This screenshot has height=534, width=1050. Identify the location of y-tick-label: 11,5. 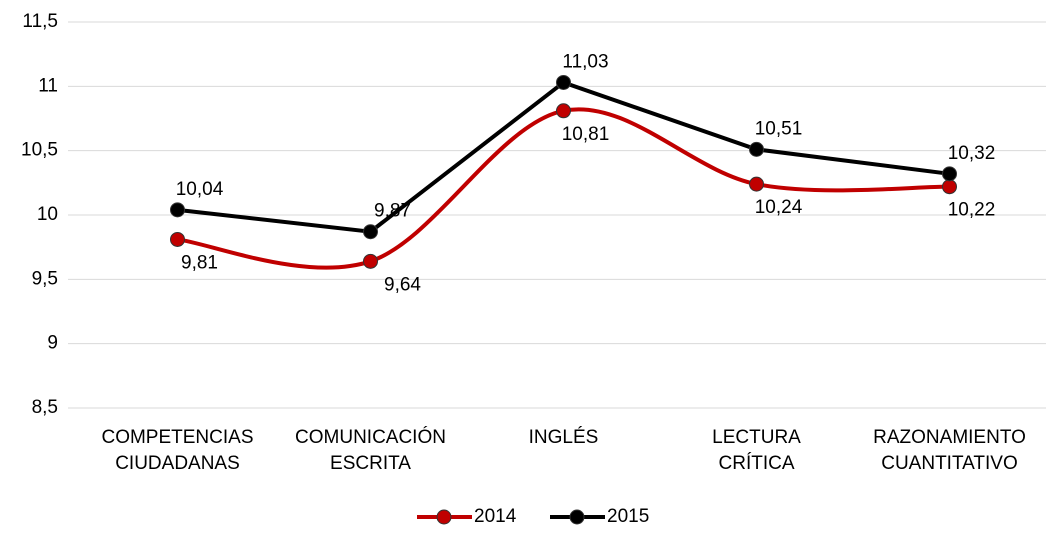
(40, 21).